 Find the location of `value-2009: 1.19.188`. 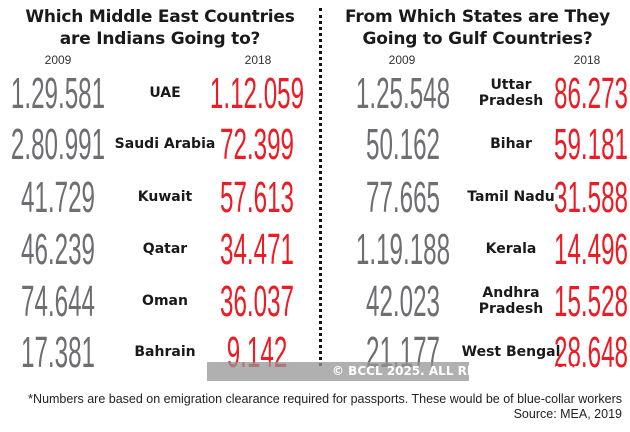

value-2009: 1.19.188 is located at coordinates (403, 249).